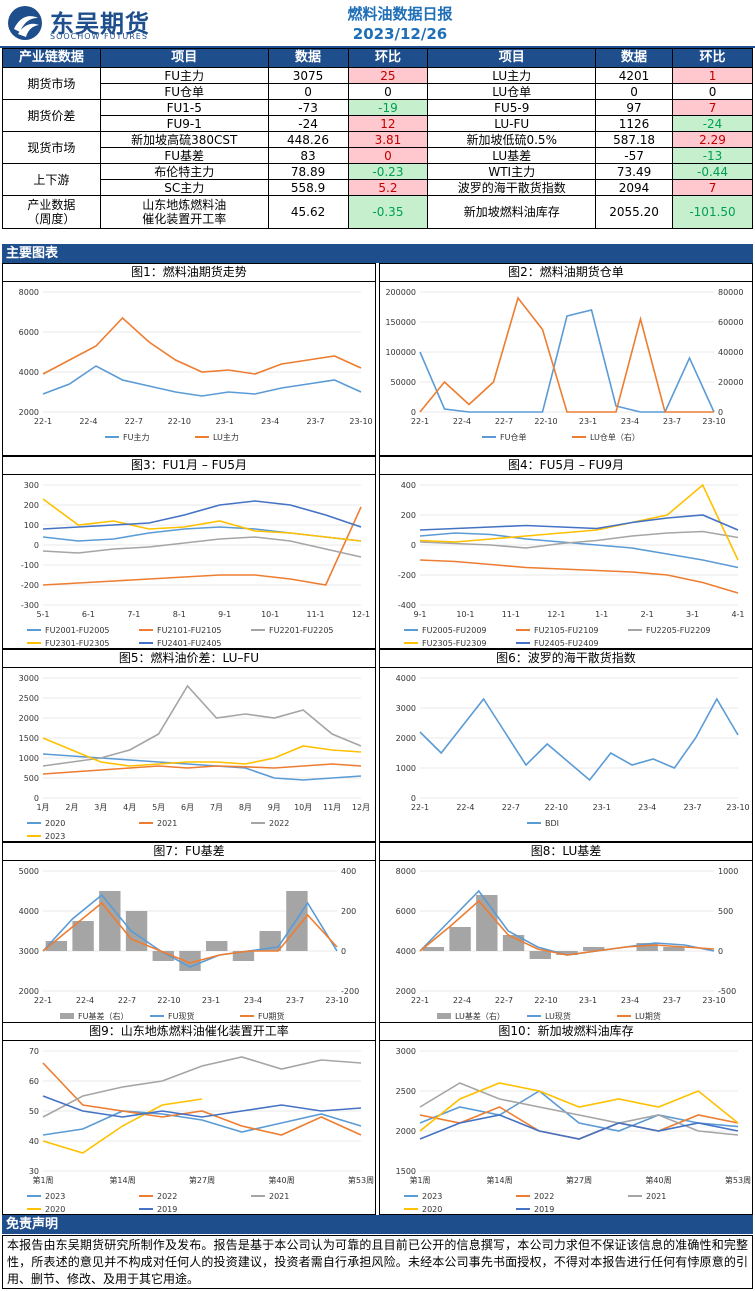 The image size is (755, 1291). I want to click on chart-title: 图5：燃料油价差：LU–FU, so click(189, 659).